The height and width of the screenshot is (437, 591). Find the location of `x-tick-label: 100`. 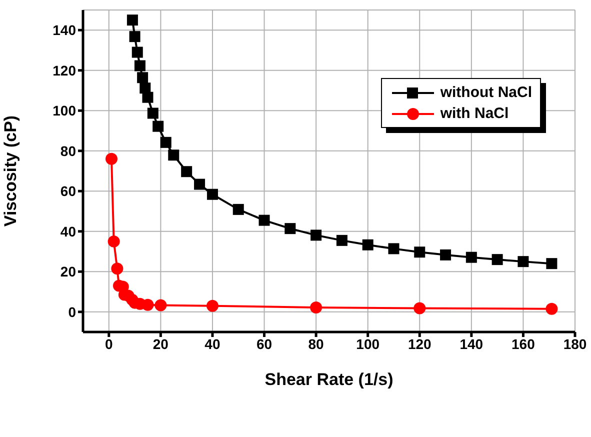

x-tick-label: 100 is located at coordinates (368, 344).